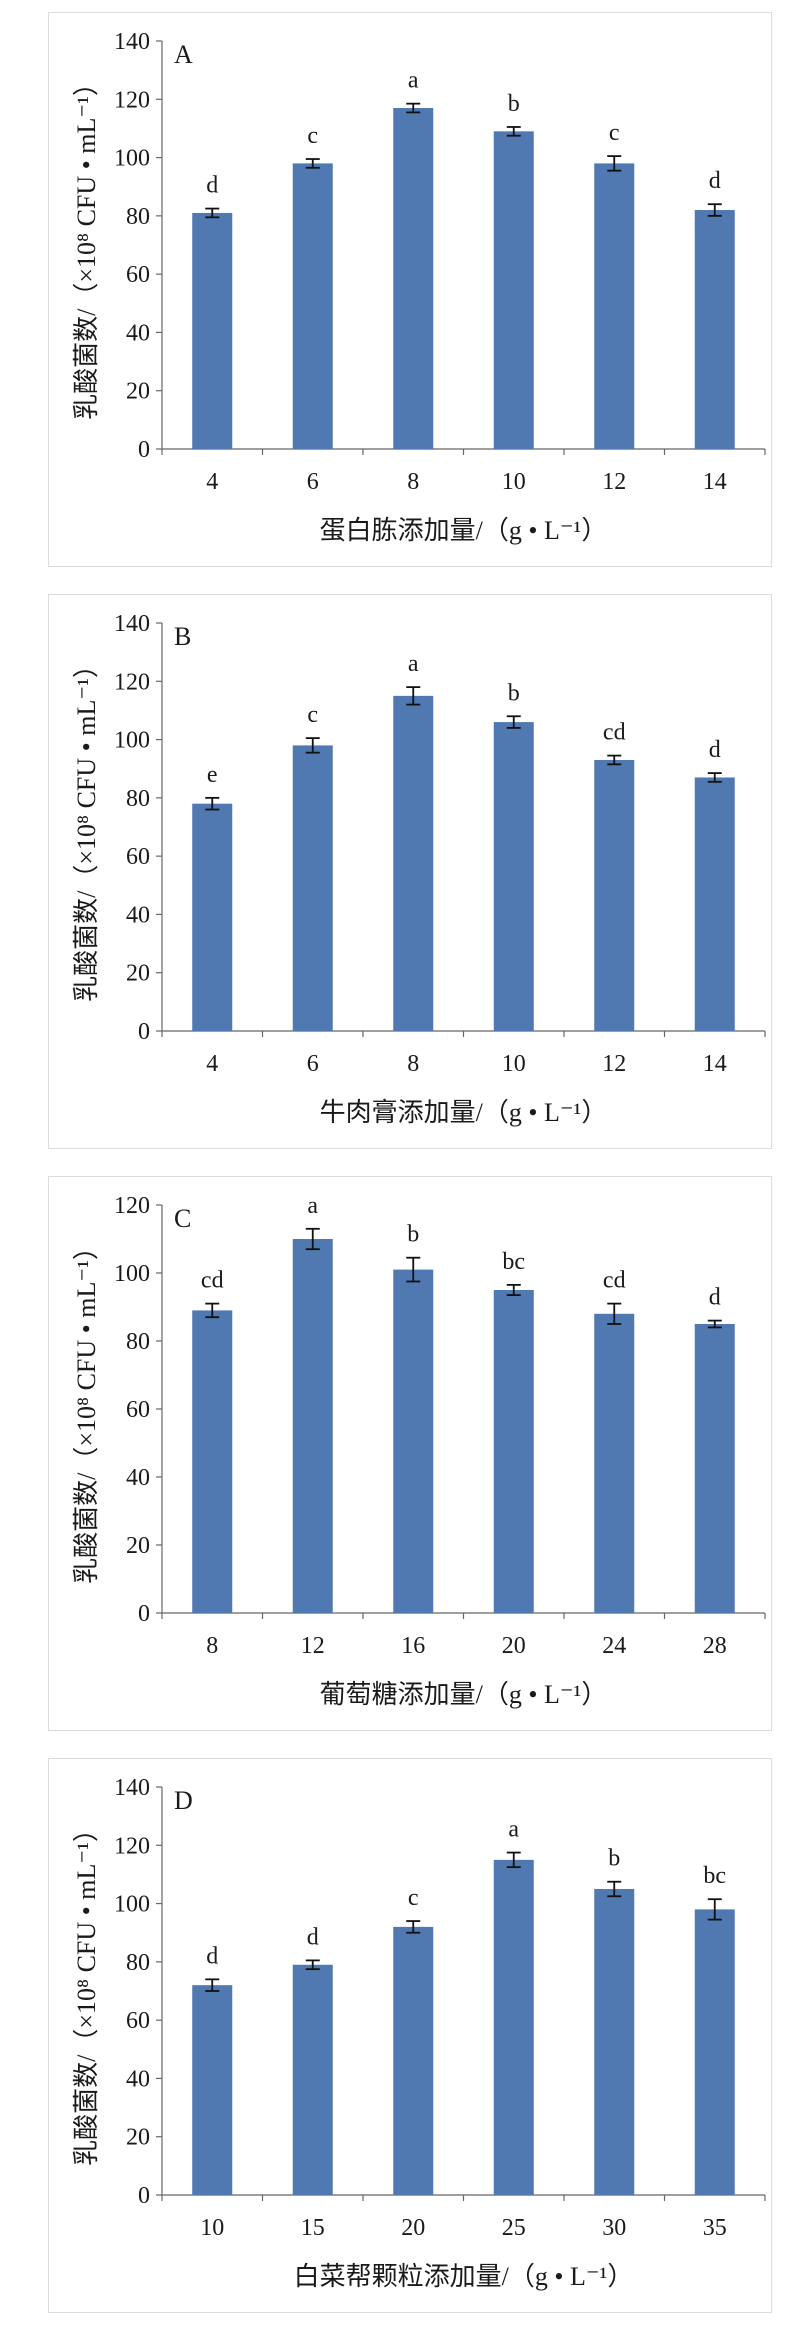  I want to click on x-axis-title: 蛋白胨添加量/（g • L⁻¹）, so click(464, 530).